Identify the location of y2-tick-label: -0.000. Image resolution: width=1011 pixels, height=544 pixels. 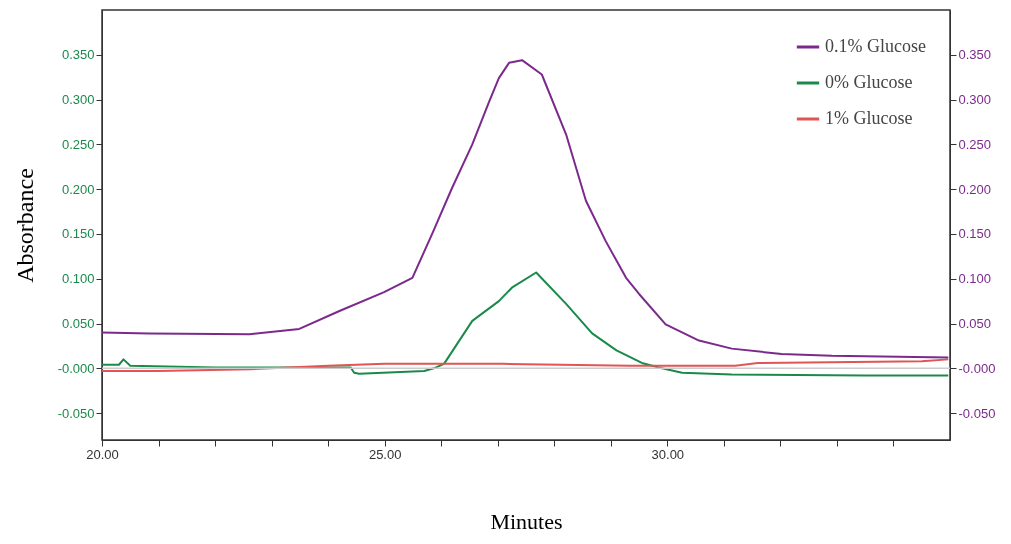
(977, 368).